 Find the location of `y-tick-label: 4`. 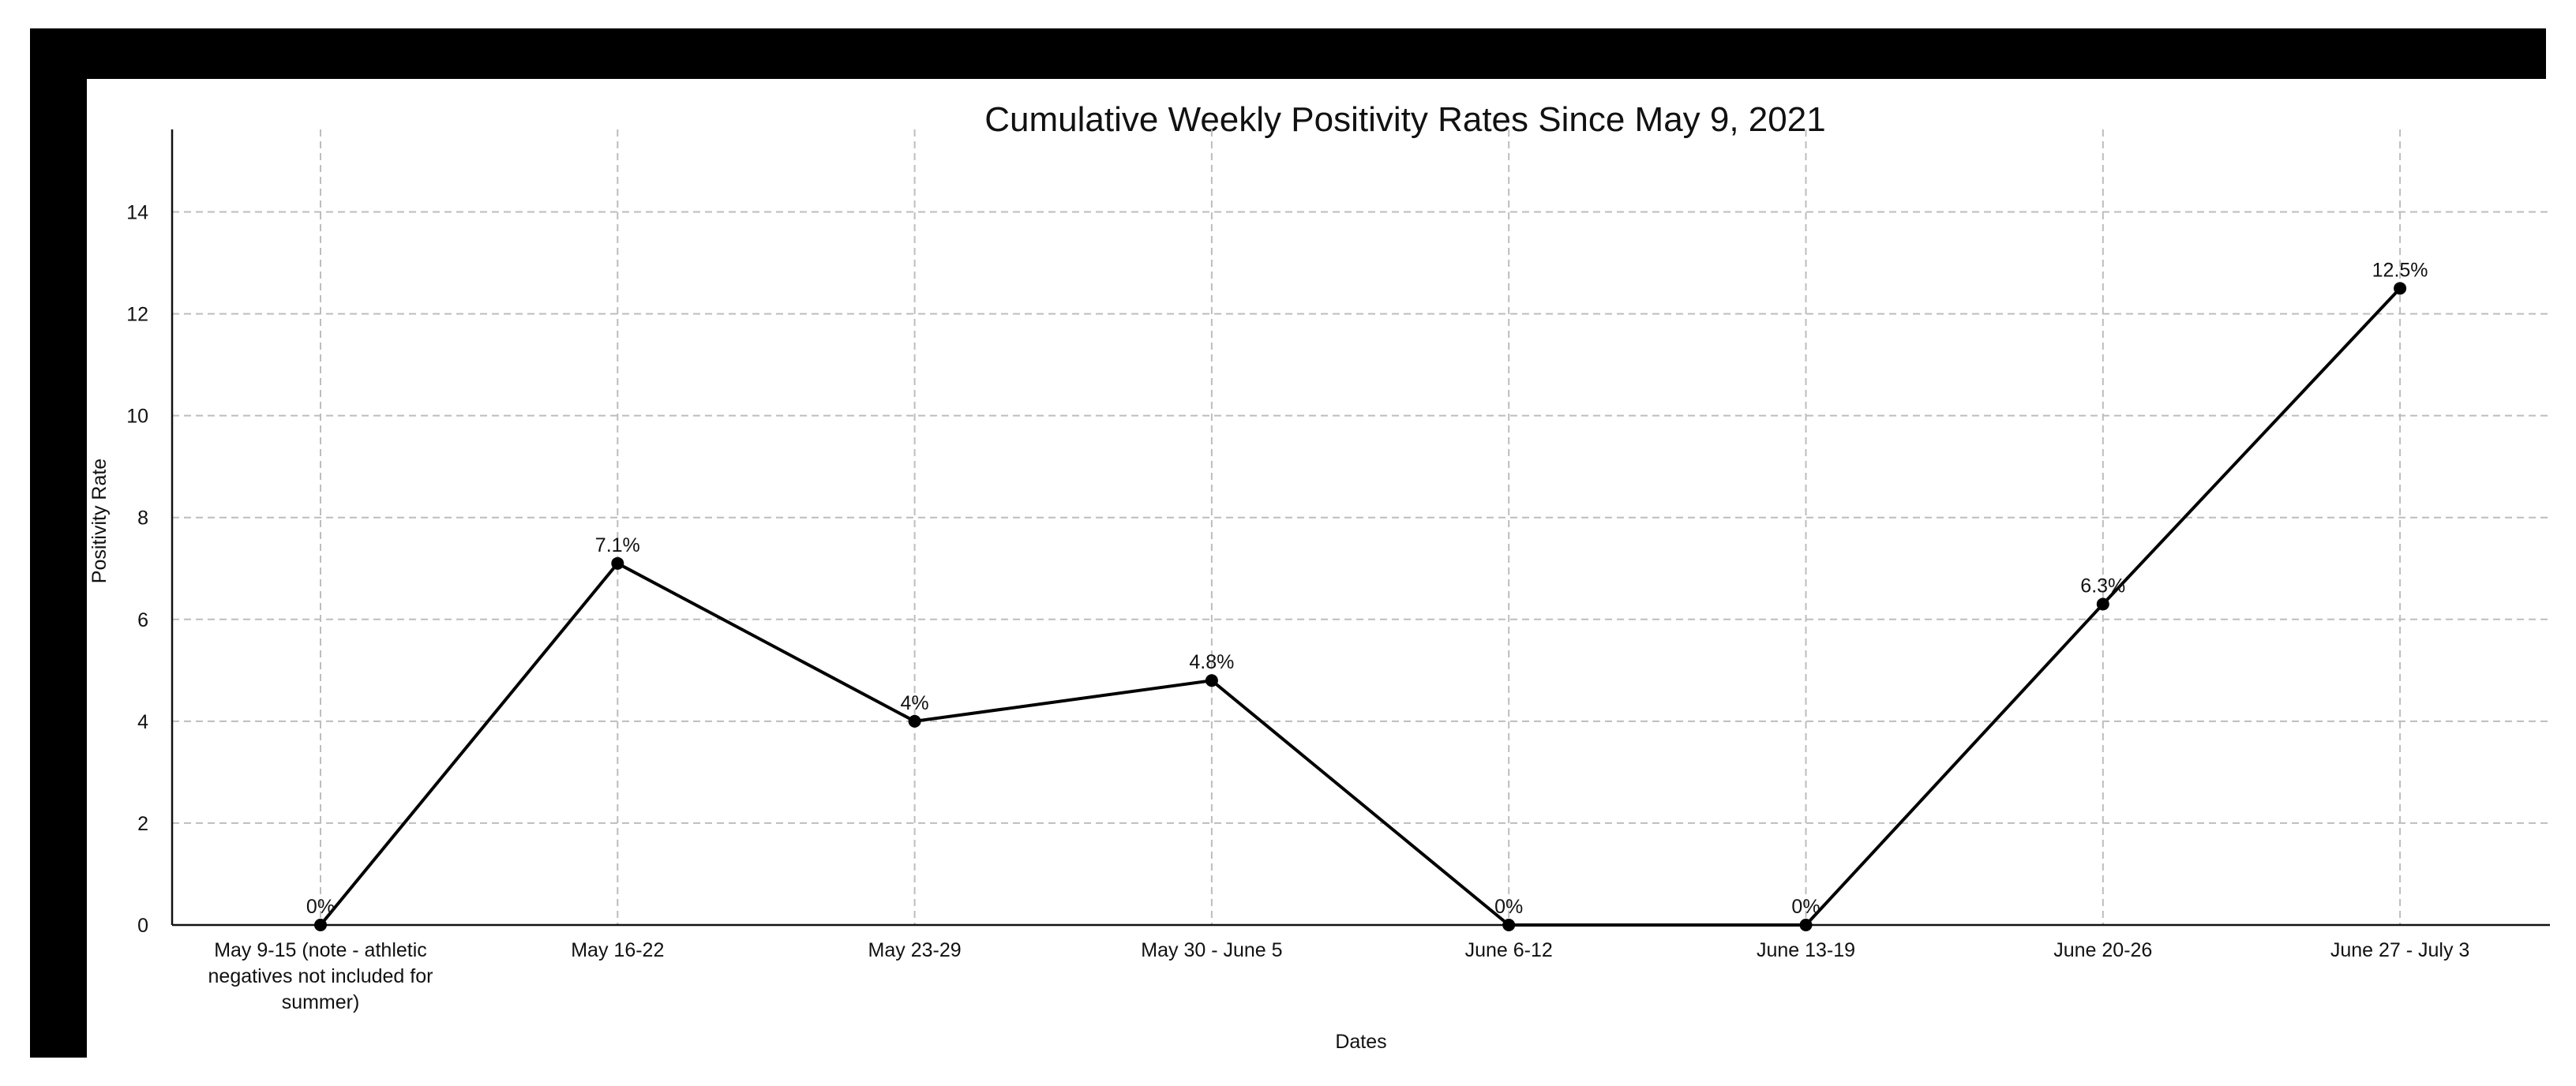

y-tick-label: 4 is located at coordinates (142, 722).